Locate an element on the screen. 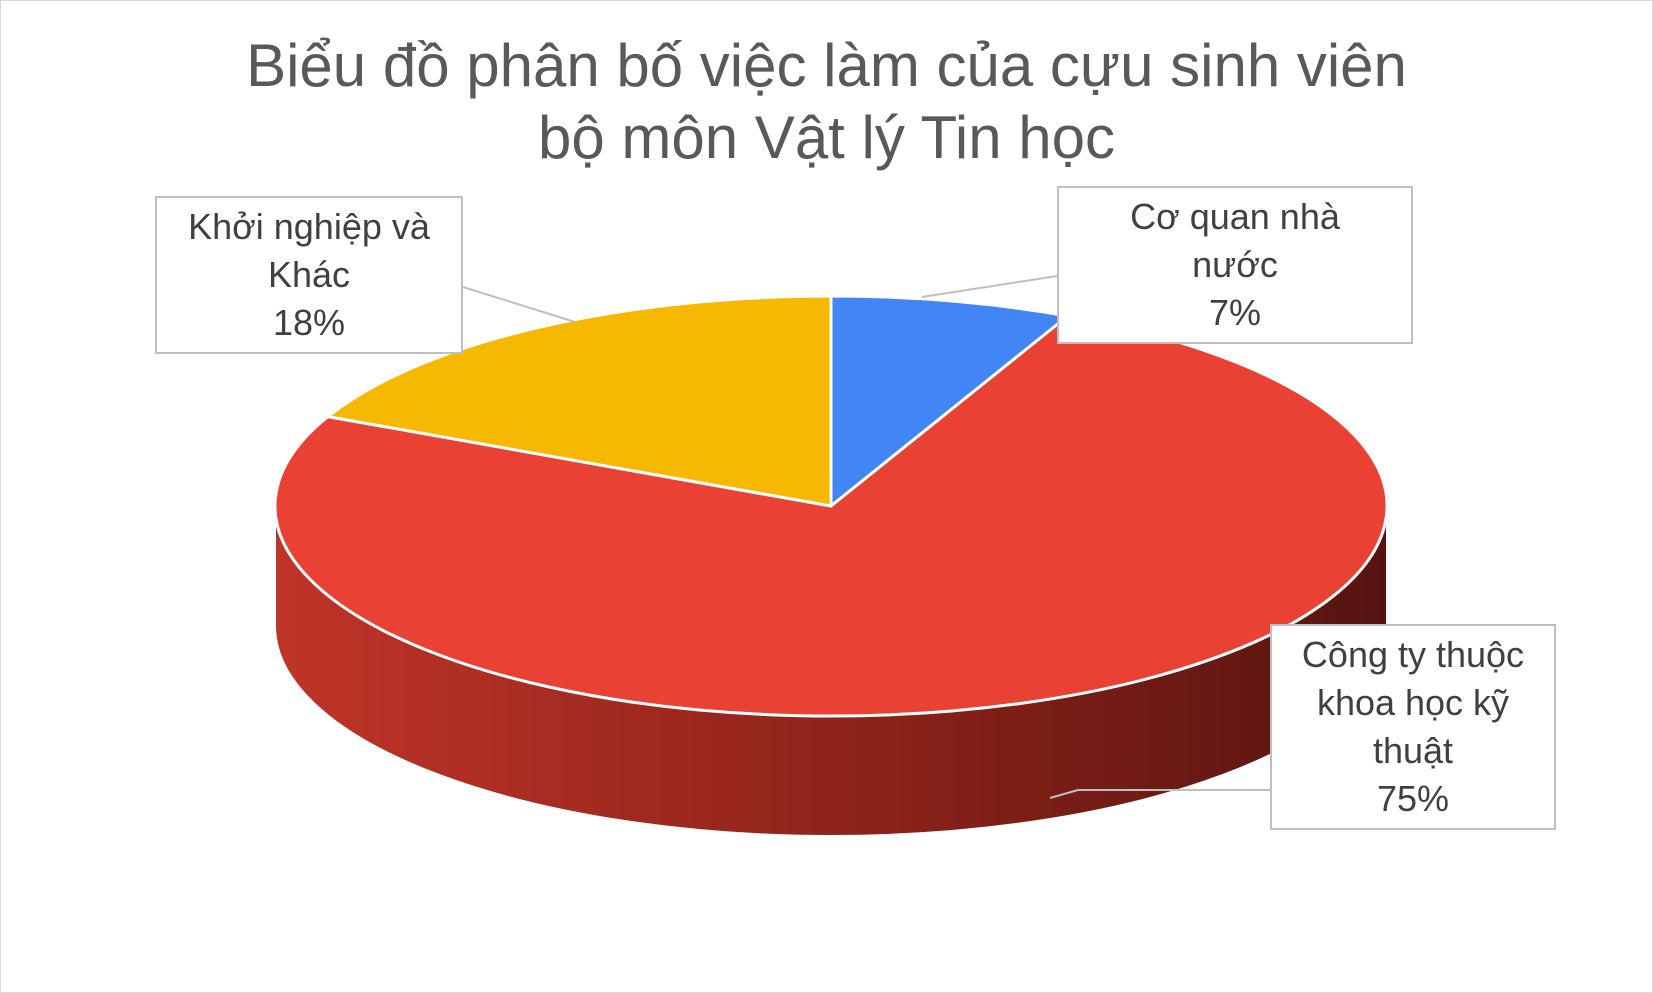  data-label-percent: 18% is located at coordinates (309, 322).